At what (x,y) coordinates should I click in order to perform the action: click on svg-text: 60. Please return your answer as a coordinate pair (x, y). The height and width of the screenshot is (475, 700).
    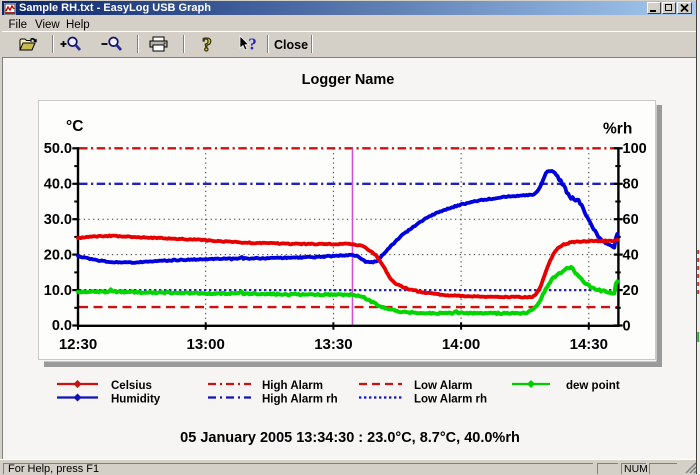
    Looking at the image, I should click on (631, 220).